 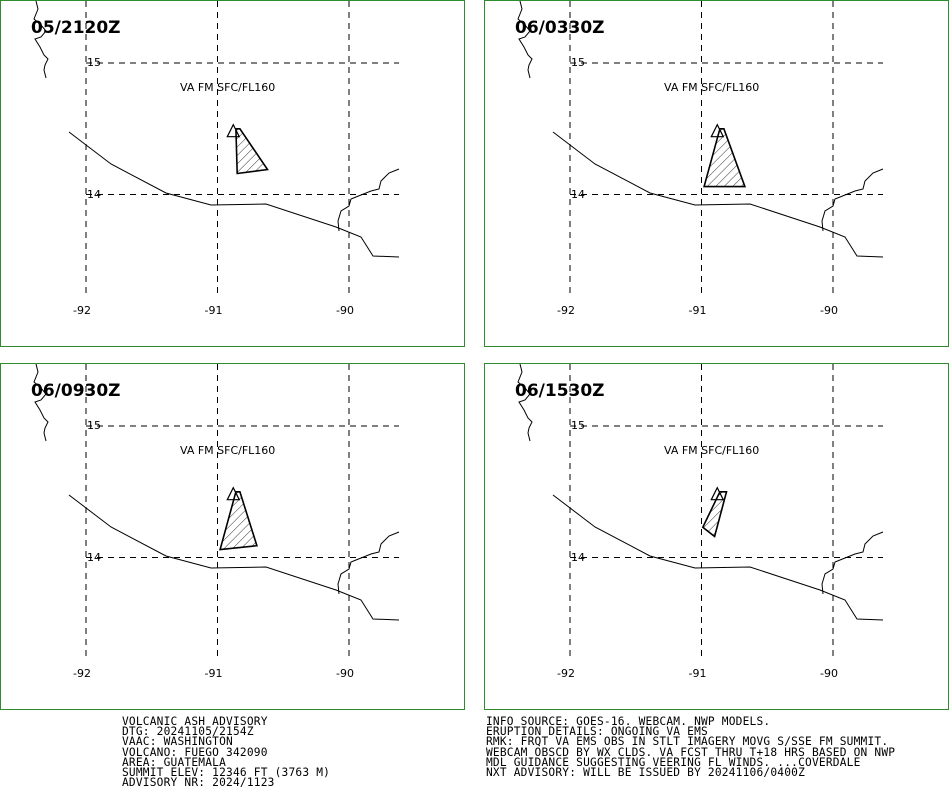 I want to click on advisory-line: VOLCANO: FUEGO 342090, so click(x=195, y=752).